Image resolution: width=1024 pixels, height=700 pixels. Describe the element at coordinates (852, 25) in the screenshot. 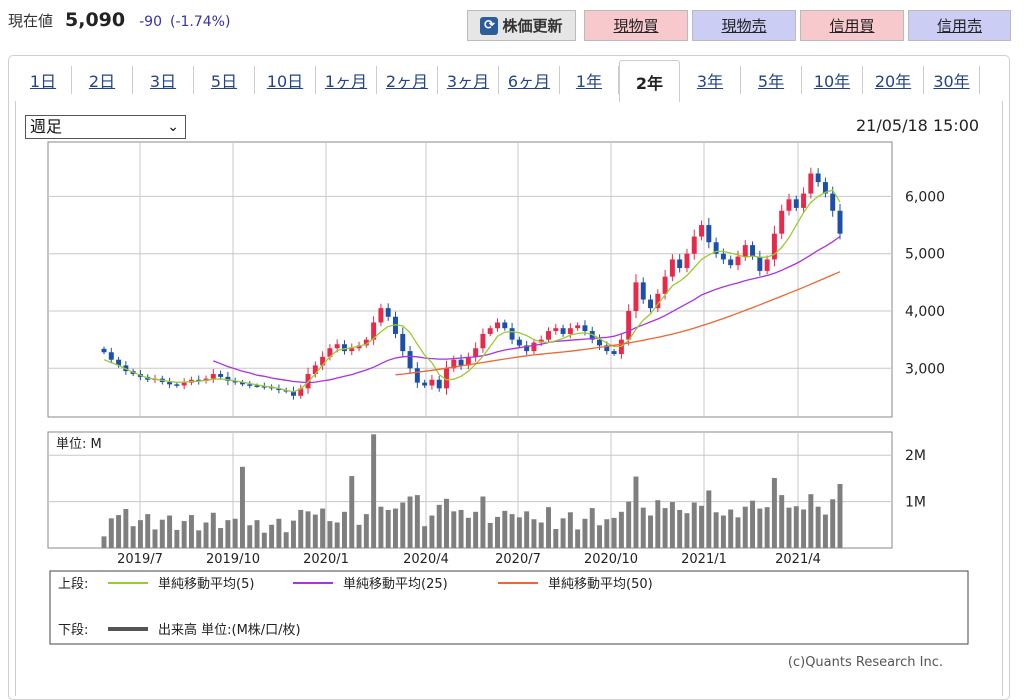

I see `margin-buy-button: 信用買` at that location.